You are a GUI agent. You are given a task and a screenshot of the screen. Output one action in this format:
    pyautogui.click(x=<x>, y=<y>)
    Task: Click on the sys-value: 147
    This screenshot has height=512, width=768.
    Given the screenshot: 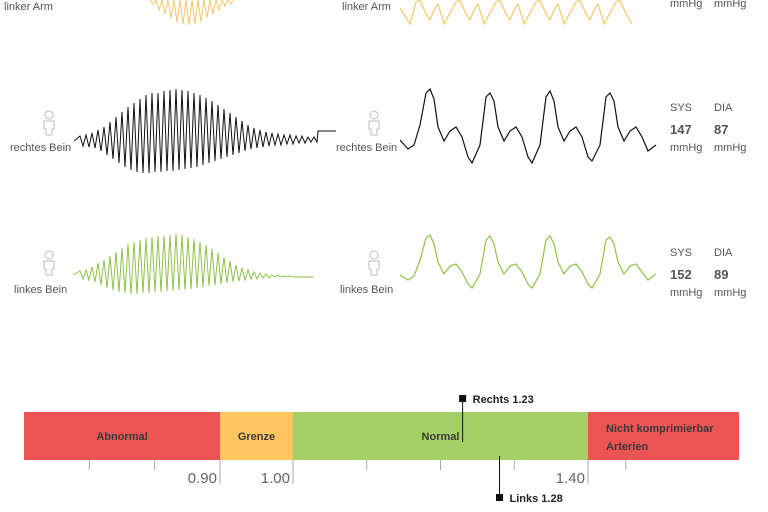 What is the action you would take?
    pyautogui.click(x=681, y=129)
    